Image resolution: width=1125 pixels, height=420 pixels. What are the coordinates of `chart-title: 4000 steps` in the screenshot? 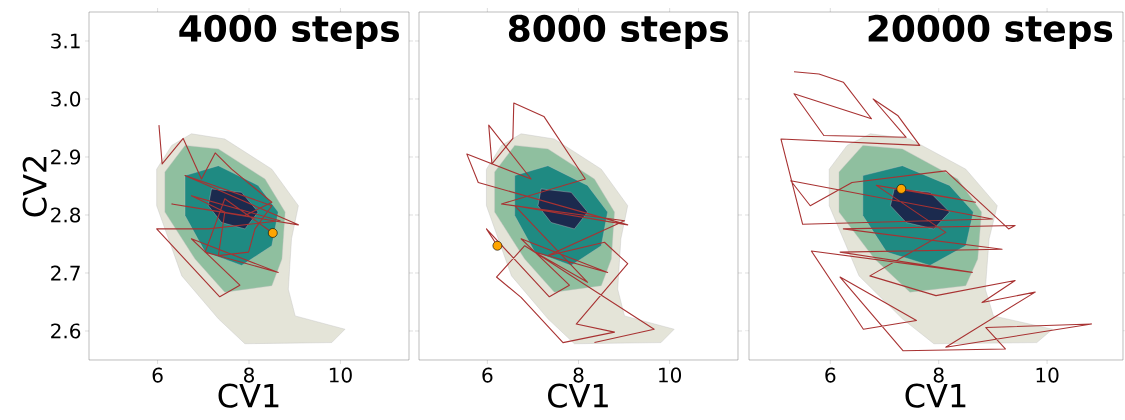 It's located at (289, 31).